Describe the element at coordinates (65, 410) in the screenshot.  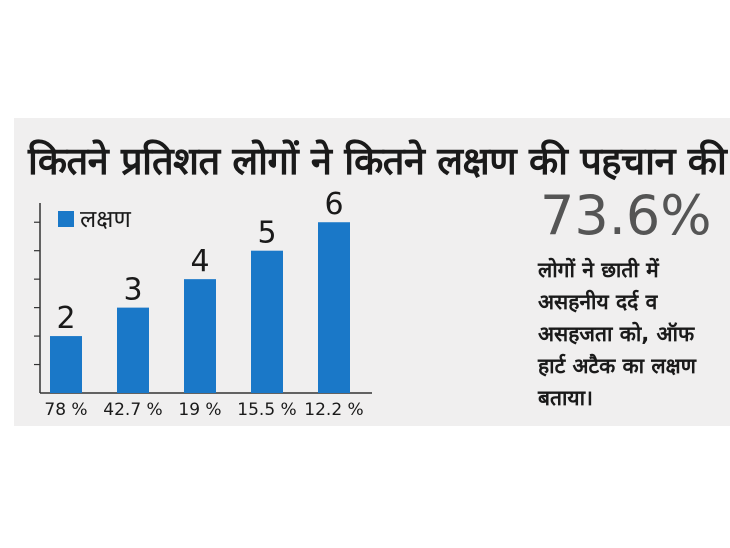
I see `x-tick-label: 78 %` at that location.